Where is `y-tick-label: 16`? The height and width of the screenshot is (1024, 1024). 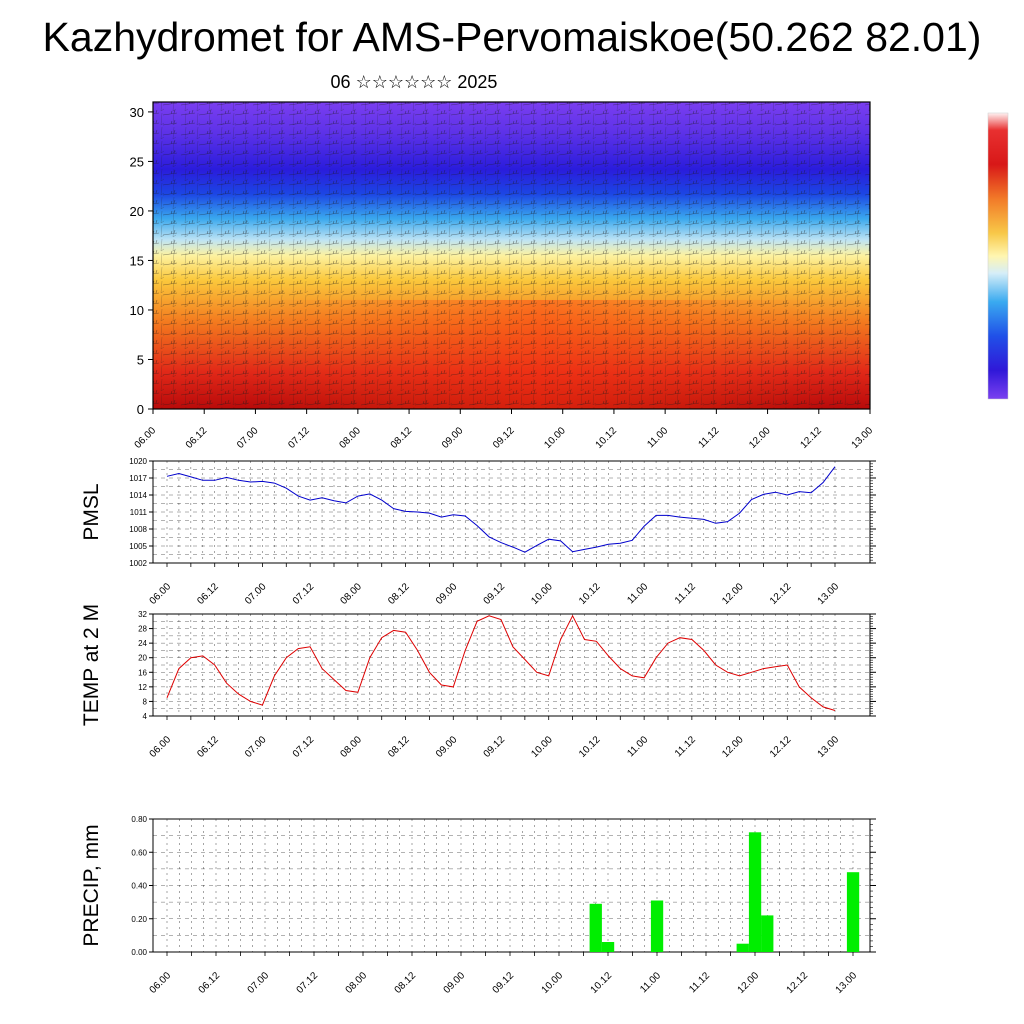
y-tick-label: 16 is located at coordinates (142, 672).